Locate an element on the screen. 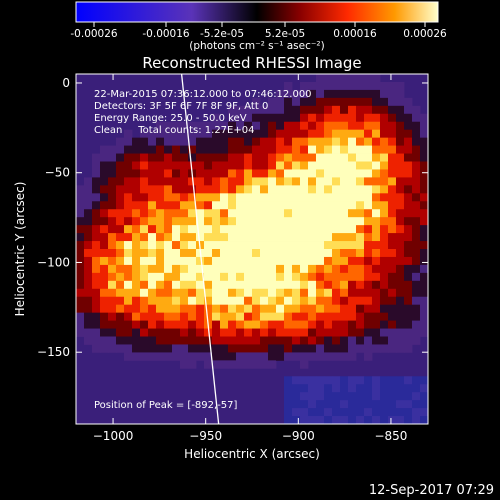 This screenshot has width=500, height=500. colorbar-tick-label: -0.00026 is located at coordinates (94, 34).